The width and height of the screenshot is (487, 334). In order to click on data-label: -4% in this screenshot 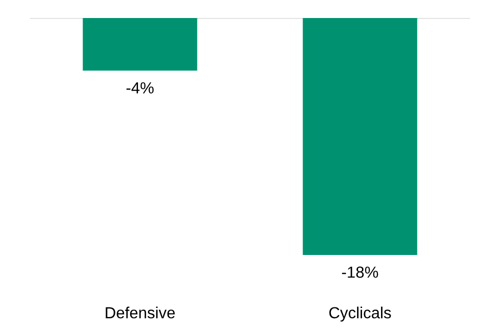, I will do `click(140, 88)`.